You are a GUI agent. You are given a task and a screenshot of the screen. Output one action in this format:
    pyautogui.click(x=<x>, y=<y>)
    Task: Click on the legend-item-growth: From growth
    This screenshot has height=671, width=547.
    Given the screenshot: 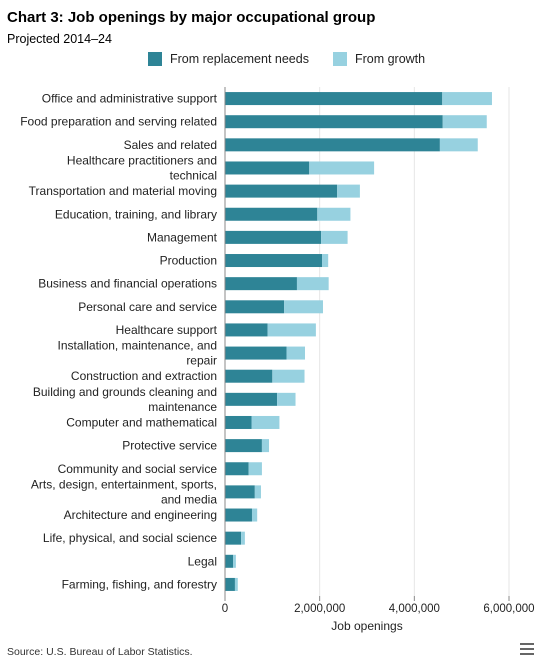 What is the action you would take?
    pyautogui.click(x=379, y=59)
    